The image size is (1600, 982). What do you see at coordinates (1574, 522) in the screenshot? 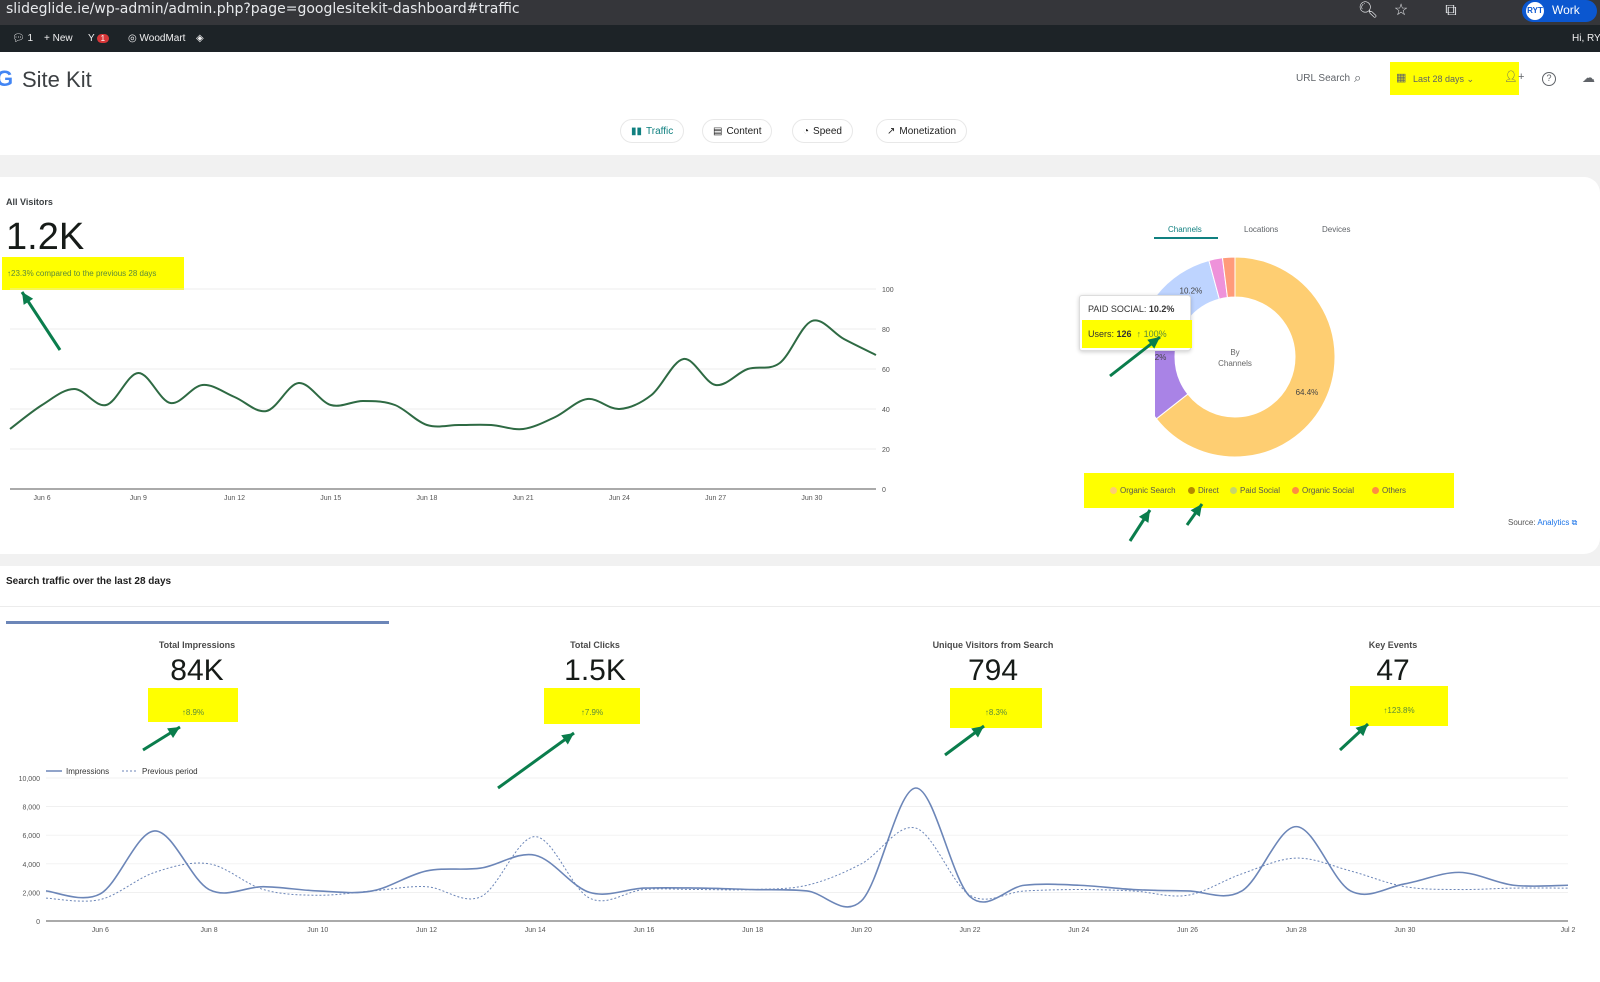
I see `external-link-icon: ⧉` at bounding box center [1574, 522].